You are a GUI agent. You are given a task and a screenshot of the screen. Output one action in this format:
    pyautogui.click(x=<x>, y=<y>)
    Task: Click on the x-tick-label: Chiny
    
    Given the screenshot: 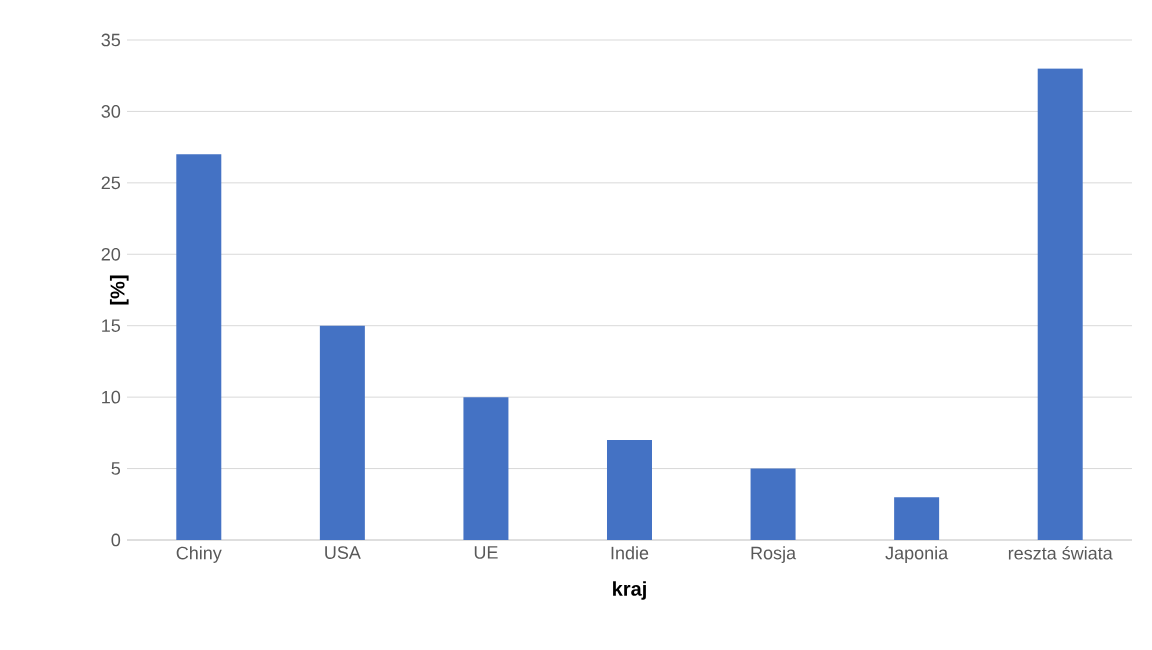 What is the action you would take?
    pyautogui.click(x=199, y=554)
    